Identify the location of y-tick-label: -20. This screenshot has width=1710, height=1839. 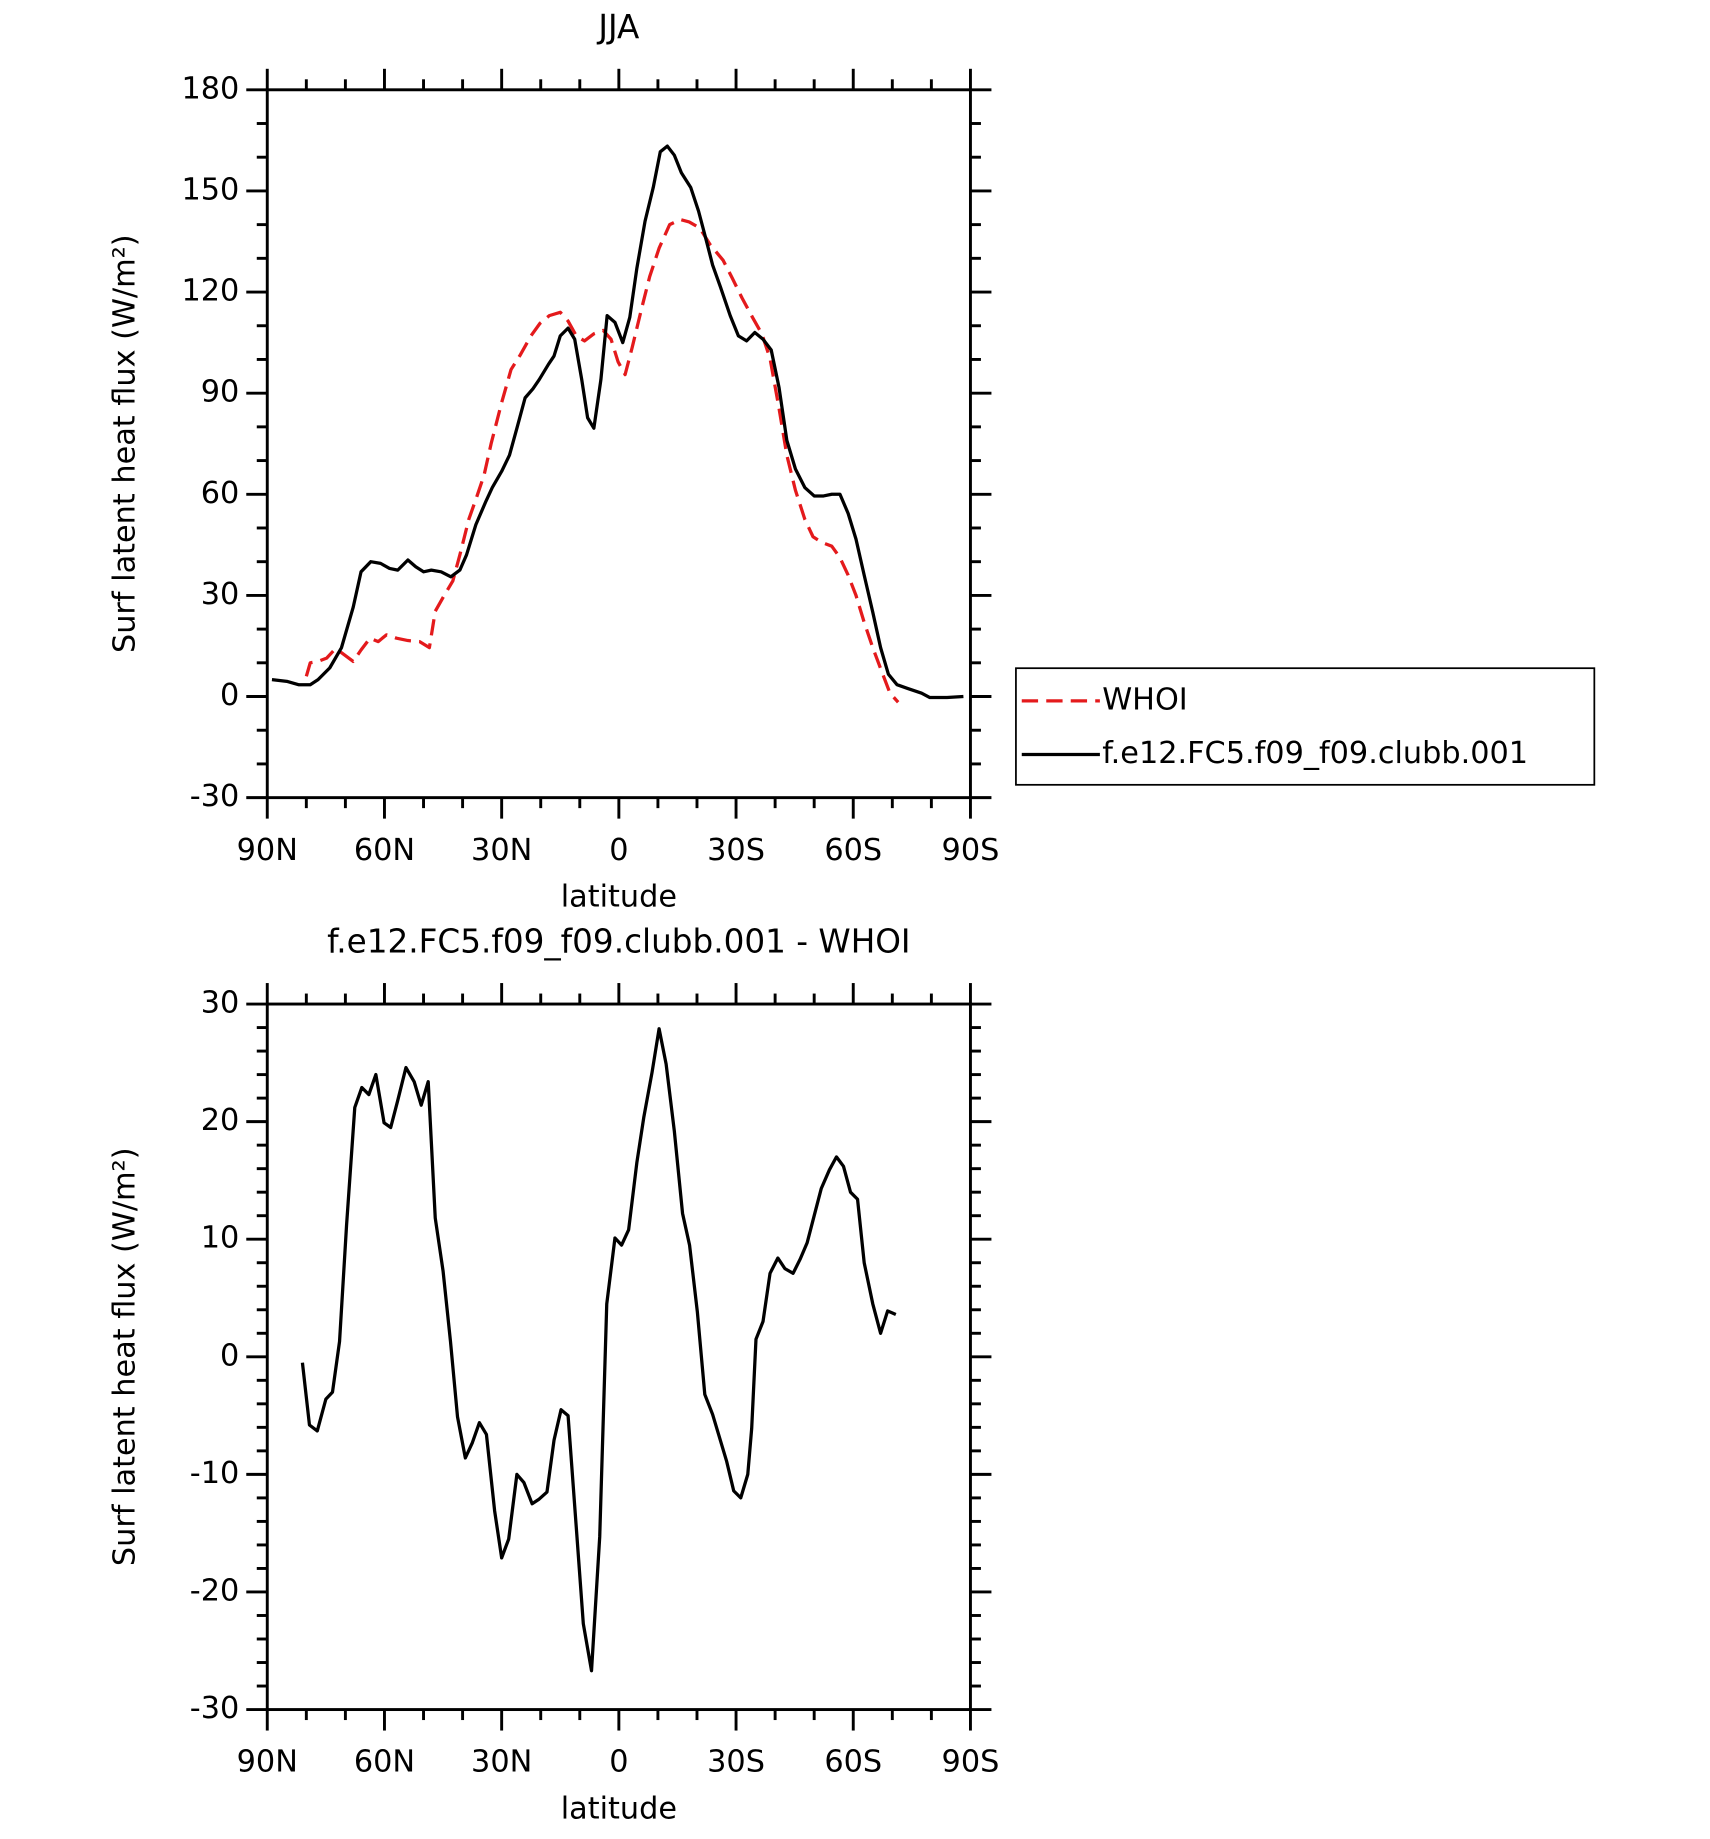
(214, 1590).